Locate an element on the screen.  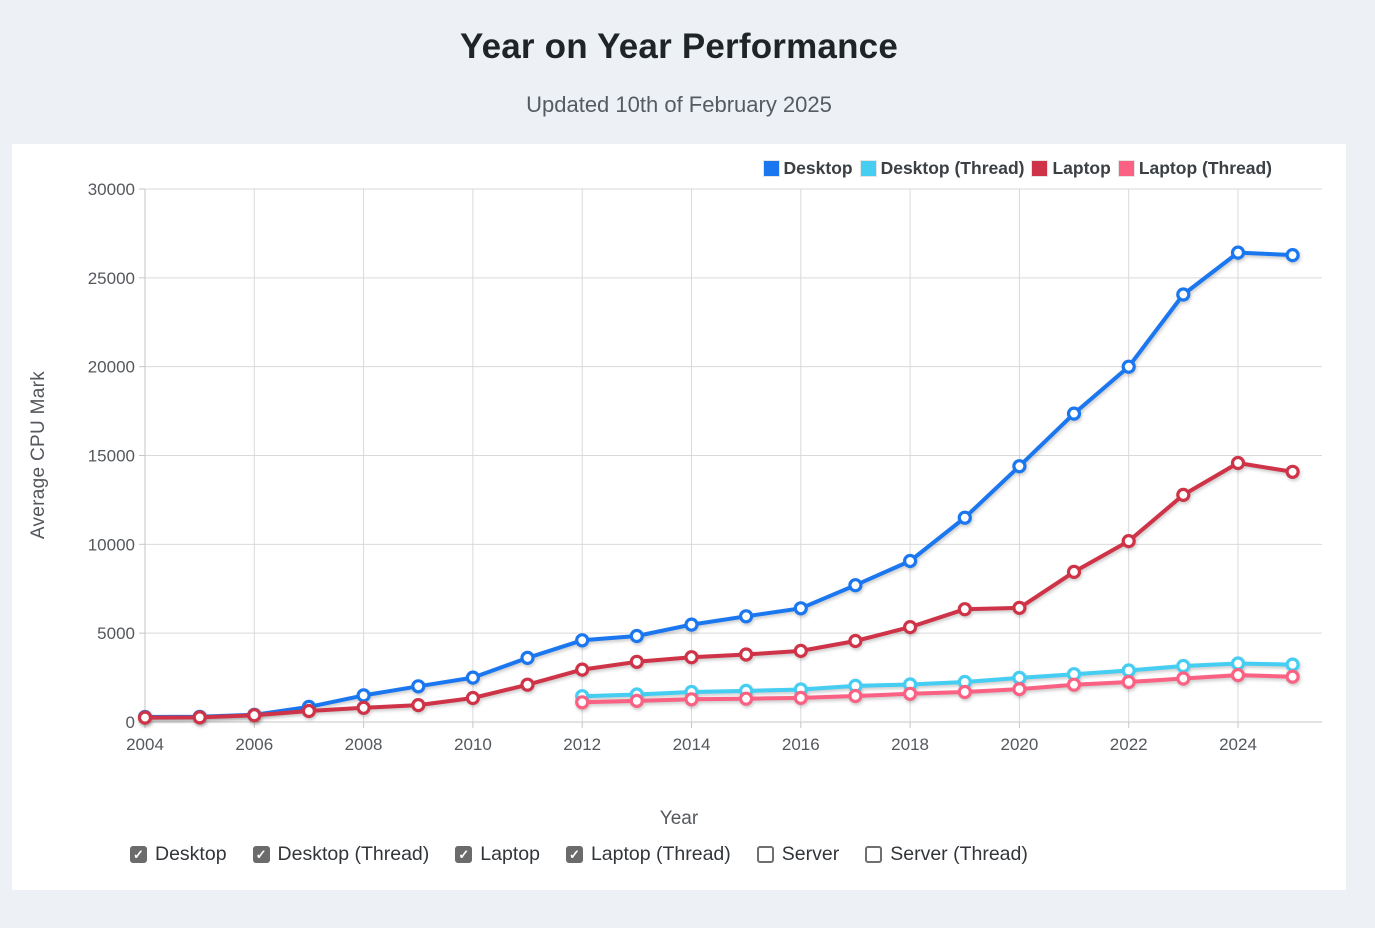
data-point-laptop-thread-2024 is located at coordinates (1238, 675).